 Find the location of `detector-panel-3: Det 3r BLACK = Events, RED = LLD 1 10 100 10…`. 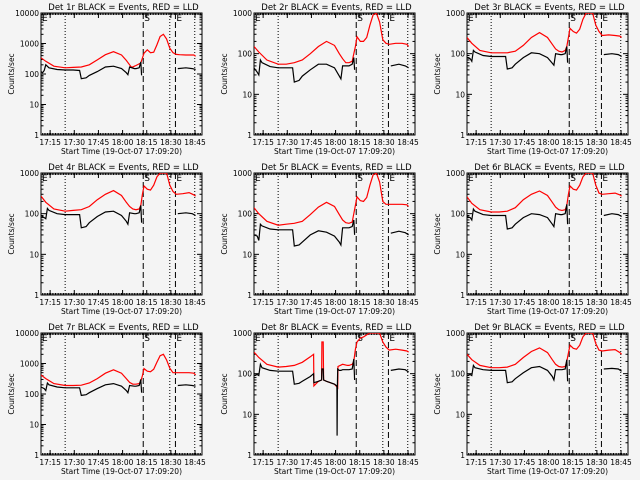

detector-panel-3: Det 3r BLACK = Events, RED = LLD 1 10 100 10… is located at coordinates (532, 79).